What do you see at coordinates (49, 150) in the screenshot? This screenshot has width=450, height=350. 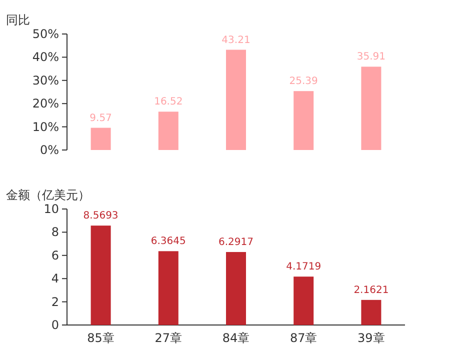 I see `y-tick-label: 0%` at bounding box center [49, 150].